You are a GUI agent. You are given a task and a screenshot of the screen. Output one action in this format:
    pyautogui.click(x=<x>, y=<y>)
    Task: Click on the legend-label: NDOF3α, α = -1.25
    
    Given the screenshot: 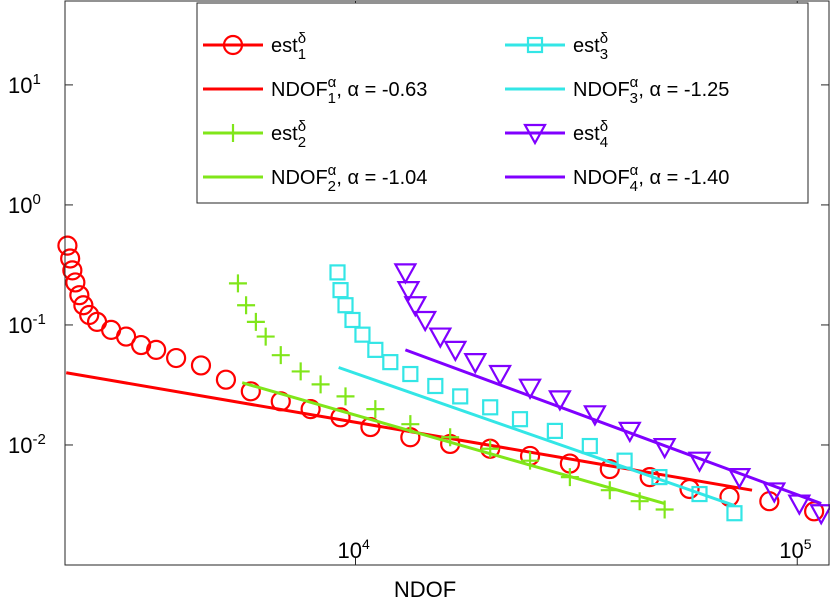 What is the action you would take?
    pyautogui.click(x=651, y=90)
    